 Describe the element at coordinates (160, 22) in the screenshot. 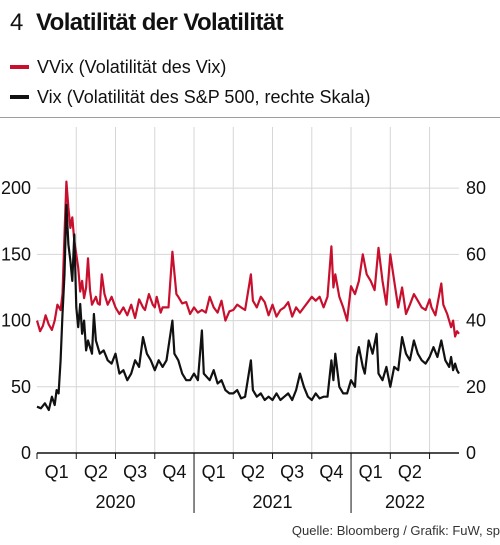

I see `chart-title: Volatilität der Volatilität` at that location.